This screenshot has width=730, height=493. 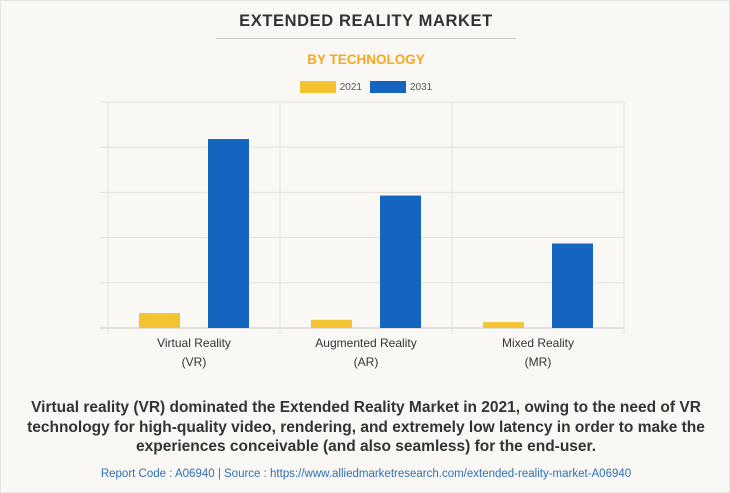 I want to click on x-tick-label: Virtual Reality, so click(x=194, y=343).